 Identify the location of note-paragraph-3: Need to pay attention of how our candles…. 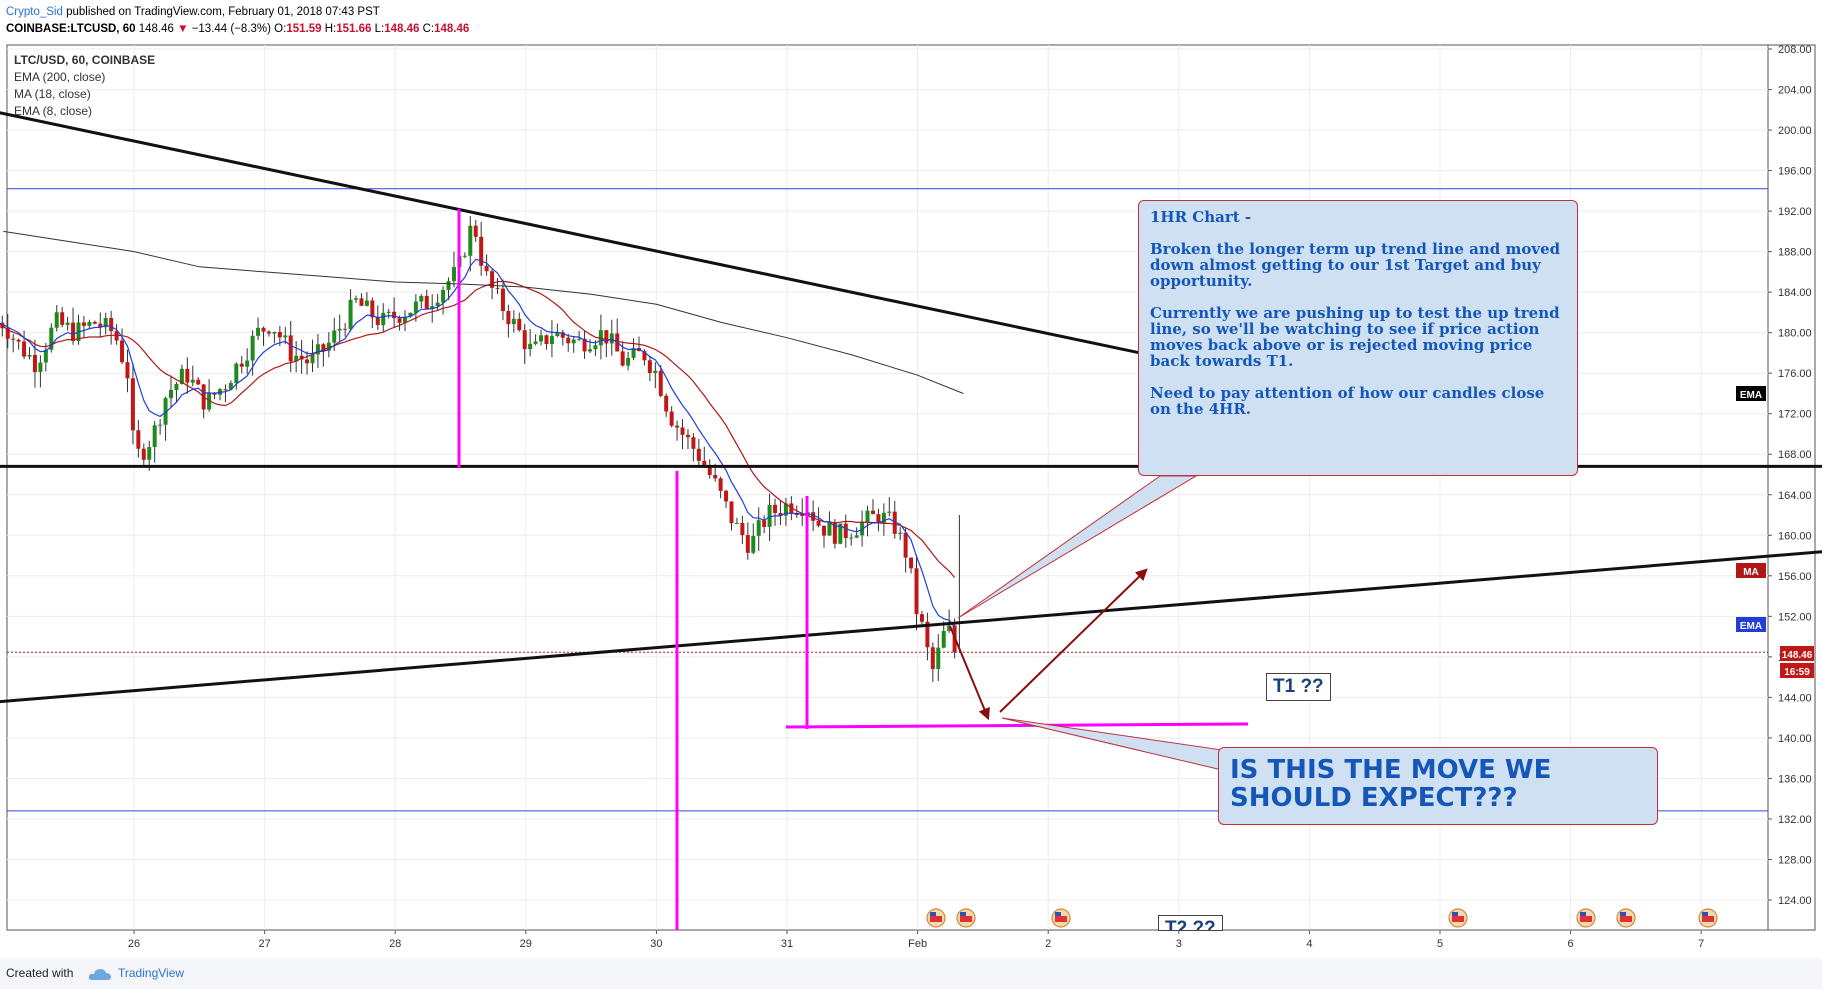
(1347, 401).